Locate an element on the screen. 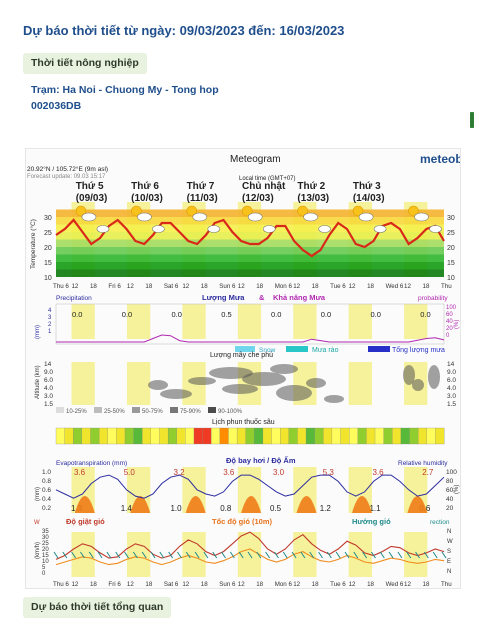 This screenshot has width=487, height=619. cloud-tick-left: 14 is located at coordinates (48, 364).